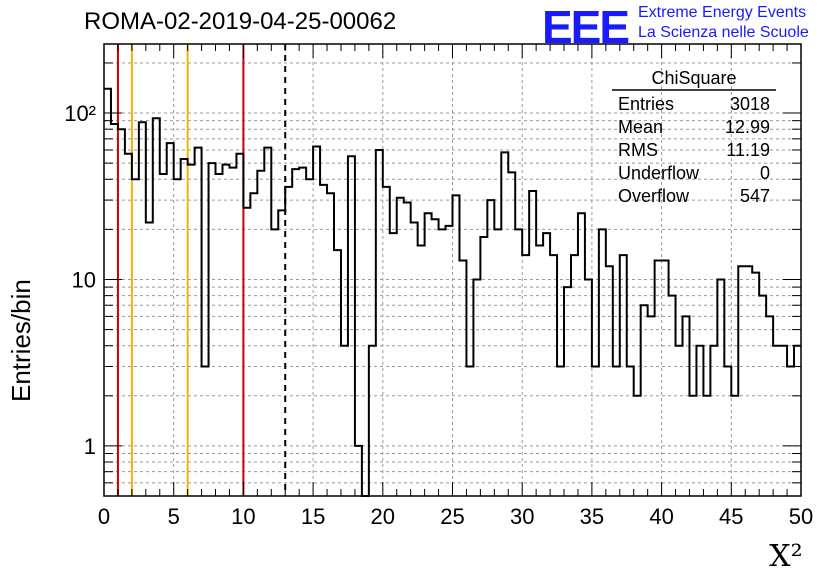  What do you see at coordinates (452, 516) in the screenshot?
I see `x-tick-label: 25` at bounding box center [452, 516].